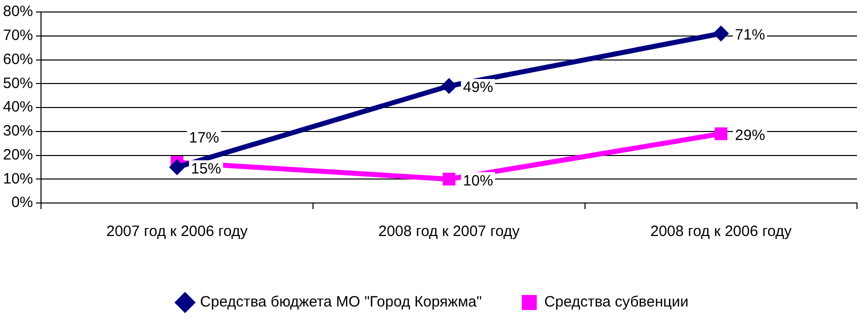 Image resolution: width=866 pixels, height=320 pixels. I want to click on y-tick-label: 0%, so click(22, 203).